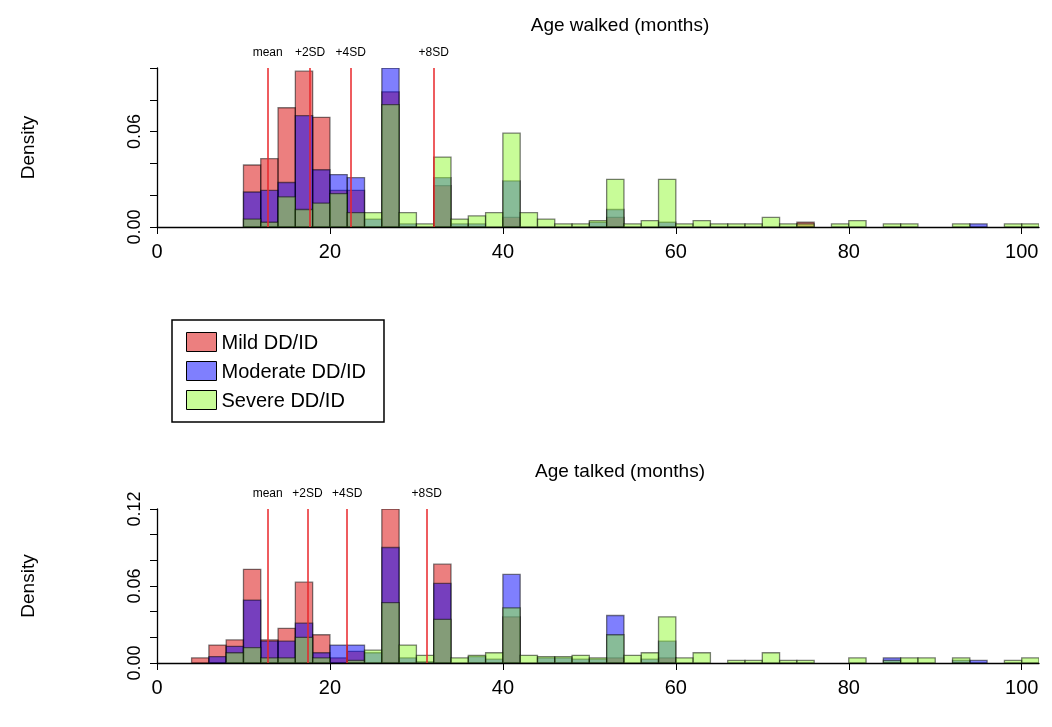 The width and height of the screenshot is (1052, 727). Describe the element at coordinates (293, 371) in the screenshot. I see `legend-label: Moderate DD/ID` at that location.